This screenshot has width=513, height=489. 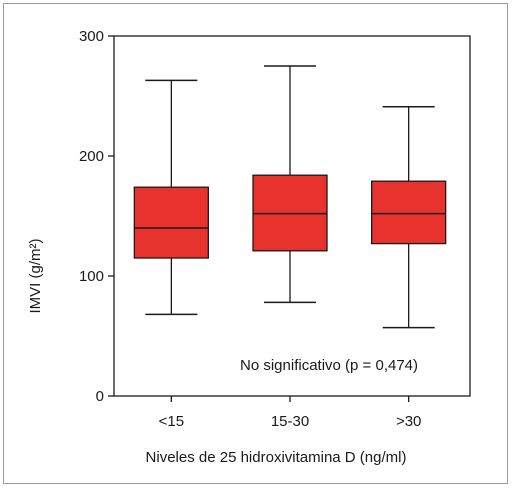 I want to click on y-axis-title: IMVI (g/m²), so click(x=35, y=276).